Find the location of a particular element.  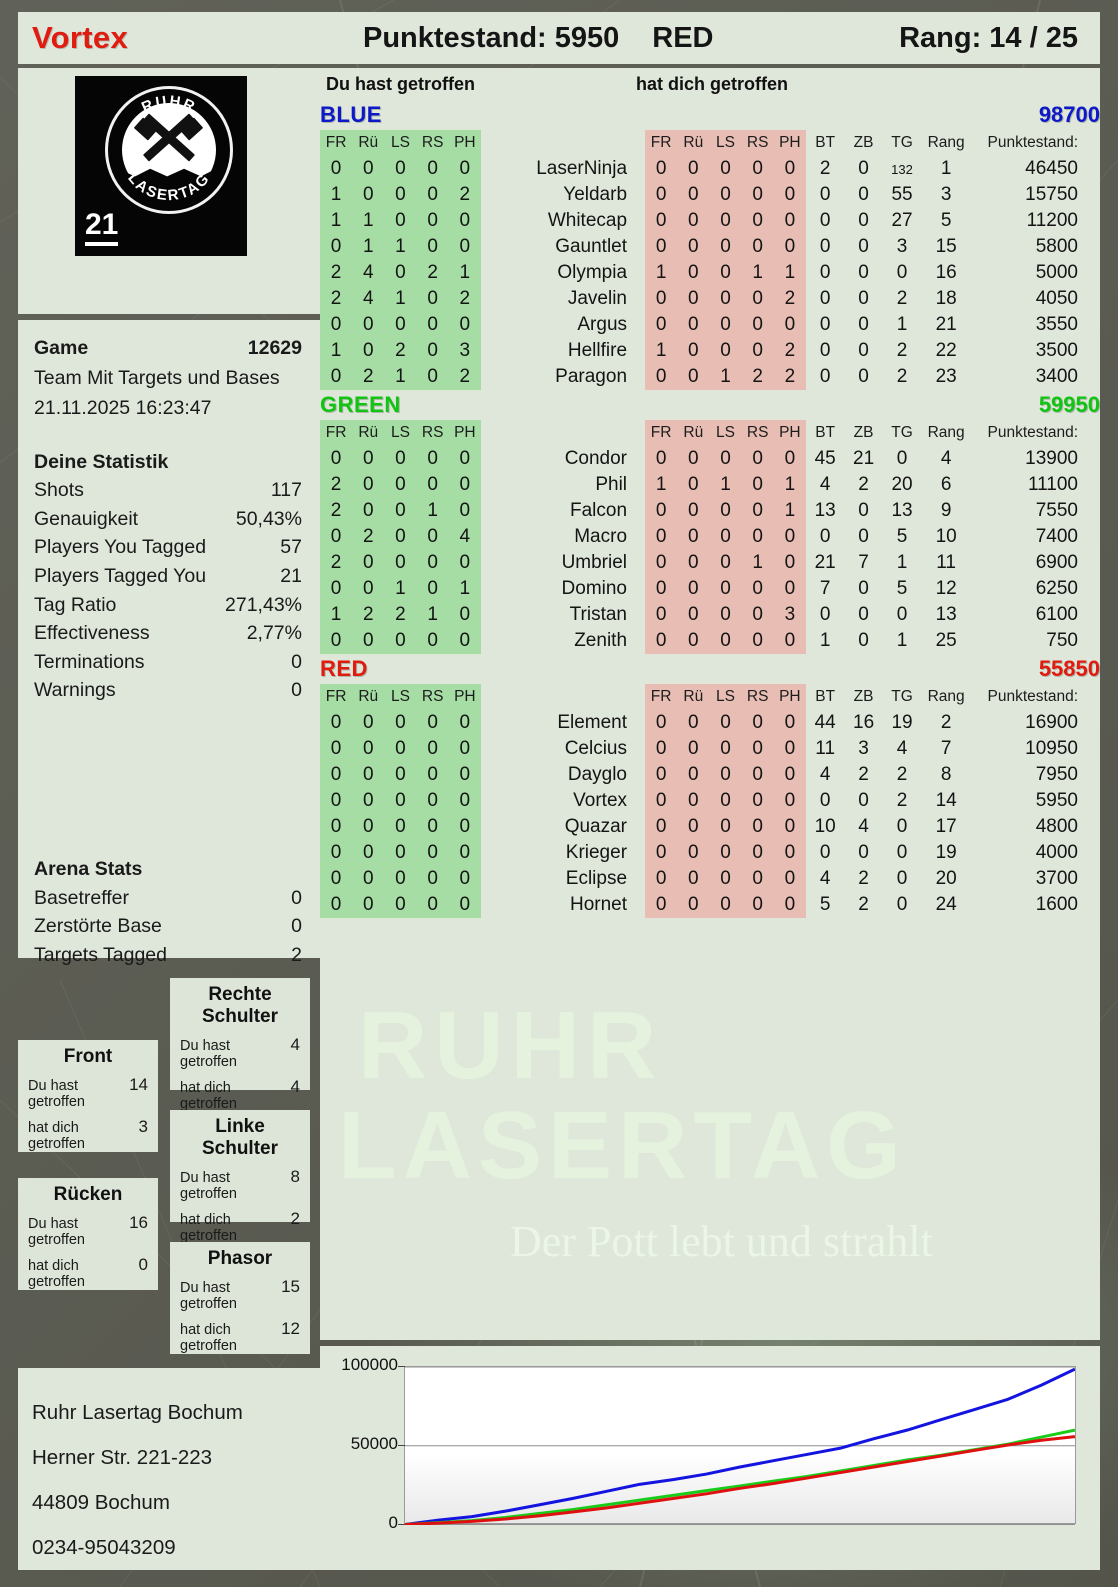

table-row: 1 0 2 0 3 Hellfire 1 0 0 0 2 0 0 2 22 3500 is located at coordinates (710, 351).